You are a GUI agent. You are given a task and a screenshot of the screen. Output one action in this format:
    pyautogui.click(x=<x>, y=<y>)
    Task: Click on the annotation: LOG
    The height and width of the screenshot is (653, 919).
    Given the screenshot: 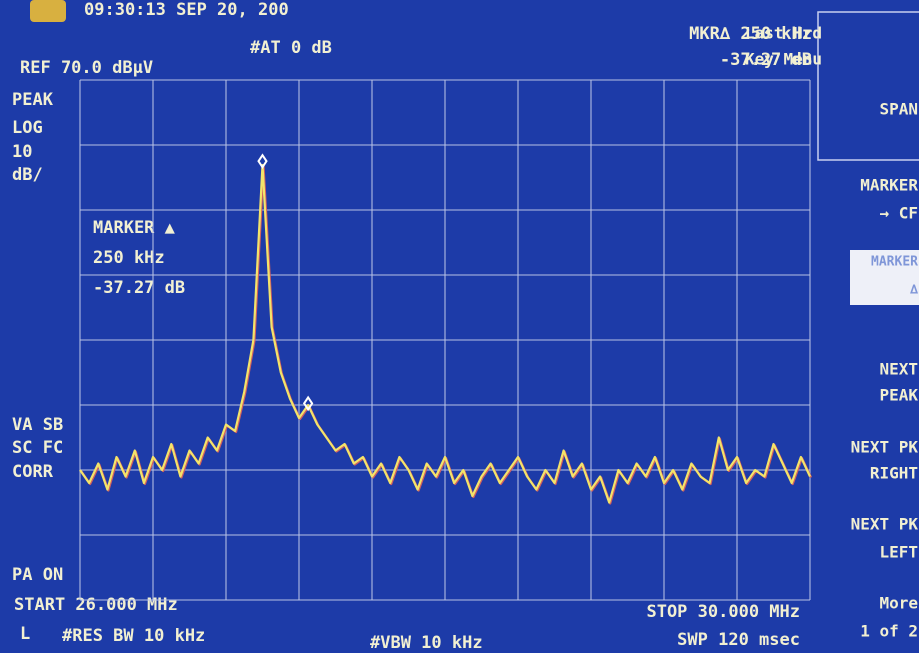 What is the action you would take?
    pyautogui.click(x=27, y=128)
    